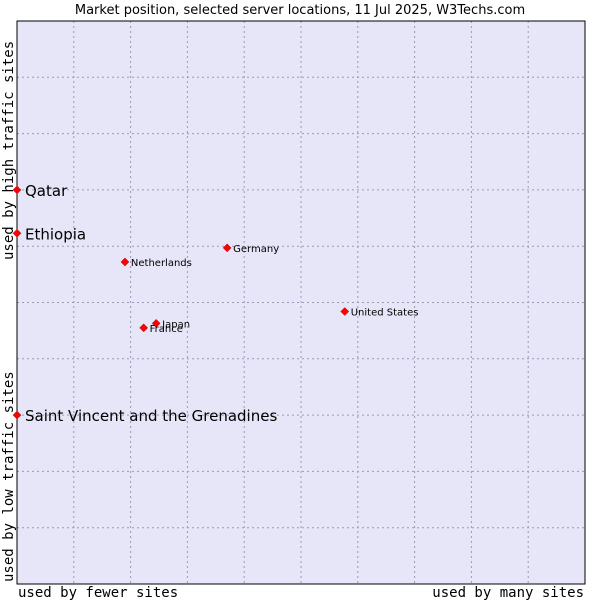 This screenshot has height=600, width=600. I want to click on y-axis-label-bottom: used by low traffic sites, so click(9, 476).